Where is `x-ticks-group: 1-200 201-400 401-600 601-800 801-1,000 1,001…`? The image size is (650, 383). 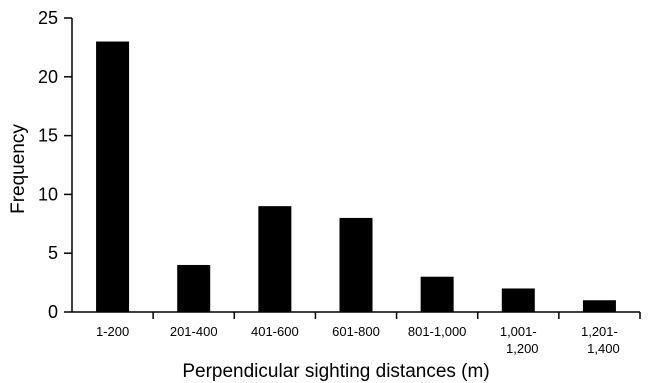
x-ticks-group: 1-200 201-400 401-600 601-800 801-1,000 1,001… is located at coordinates (368, 334).